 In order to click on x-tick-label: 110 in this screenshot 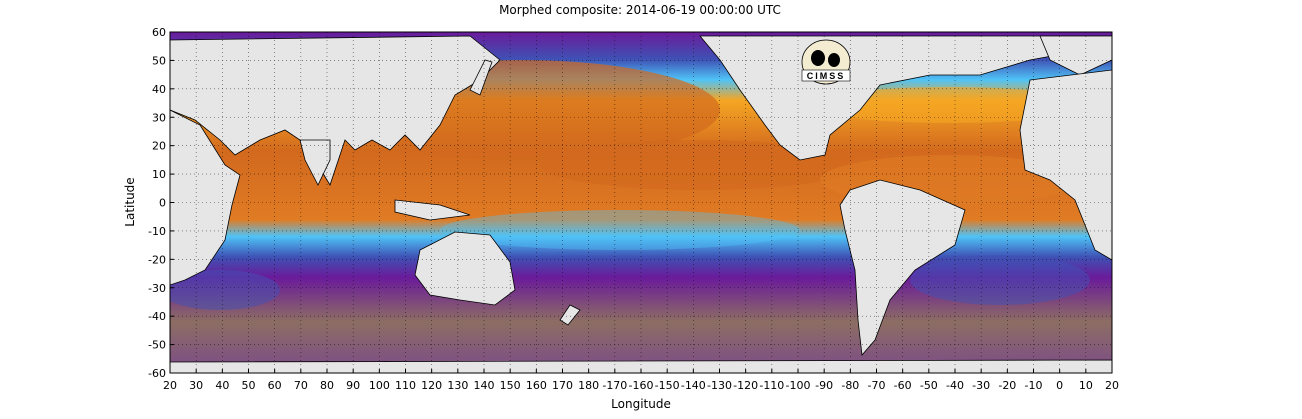, I will do `click(405, 385)`.